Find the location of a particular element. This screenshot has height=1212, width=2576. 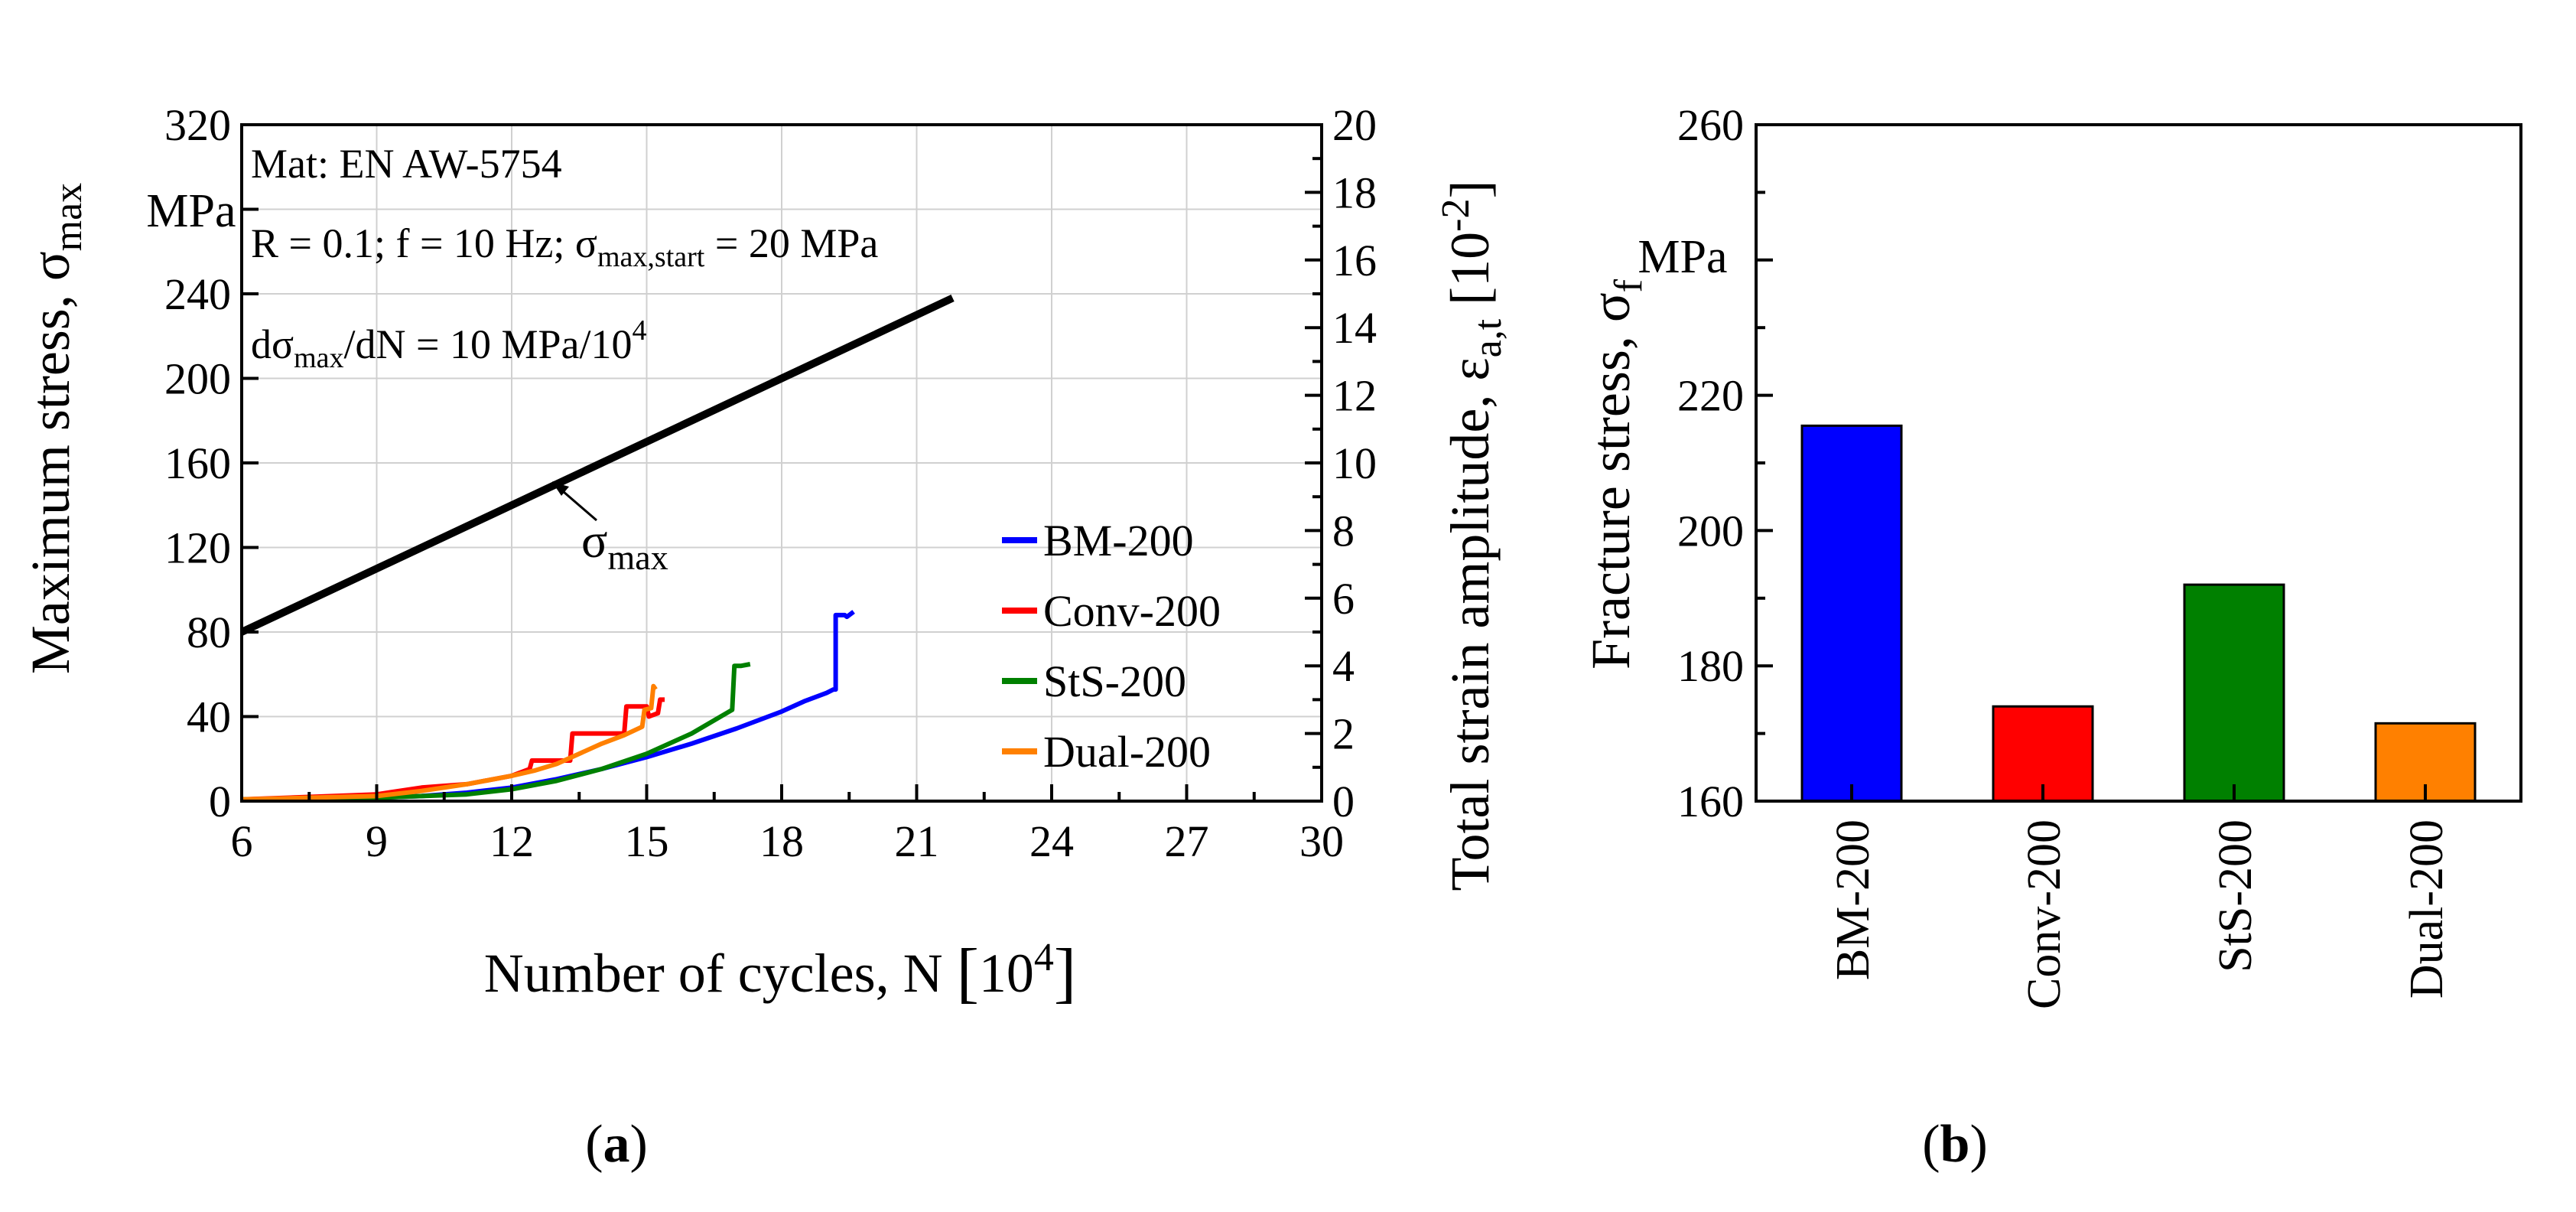

legend-label: Dual-200 is located at coordinates (1127, 752).